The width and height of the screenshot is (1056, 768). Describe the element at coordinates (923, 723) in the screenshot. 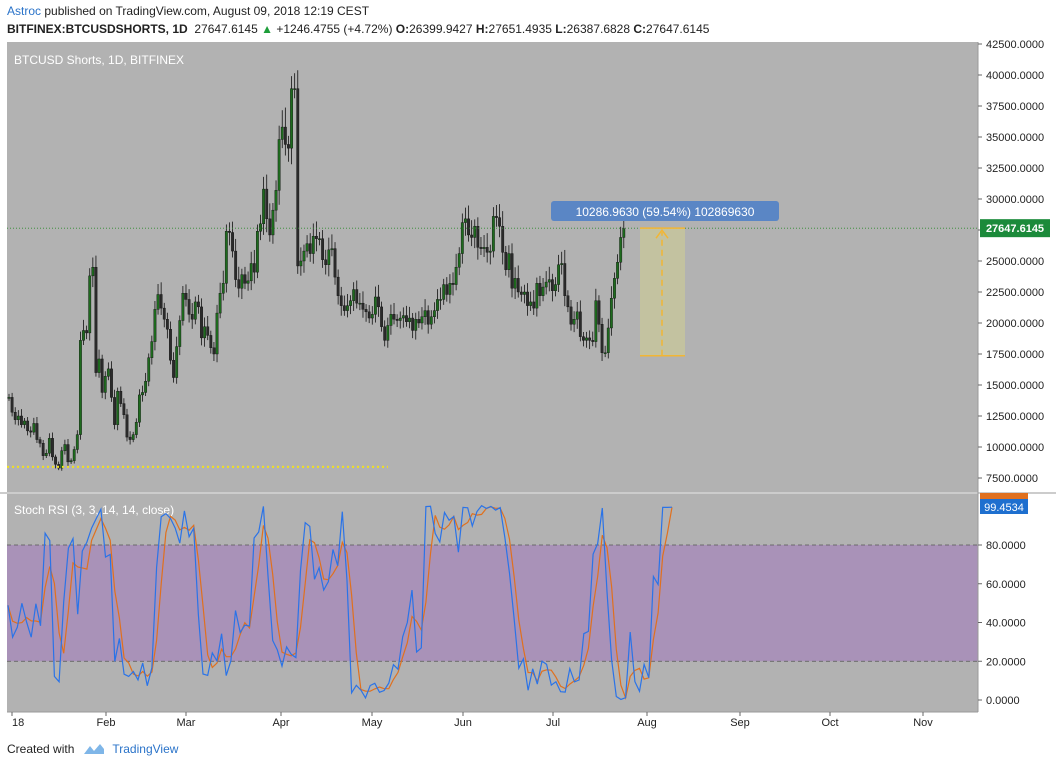

I see `time-tick-label: Nov` at that location.